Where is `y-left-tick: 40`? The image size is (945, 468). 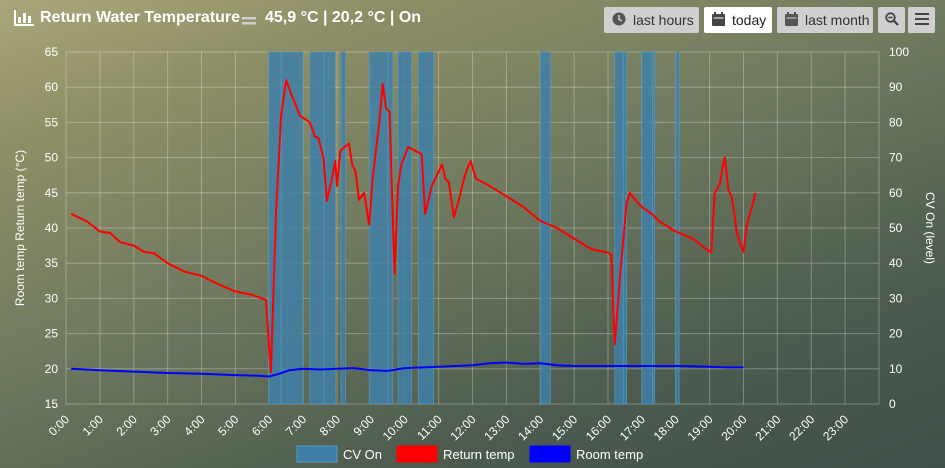 y-left-tick: 40 is located at coordinates (52, 228).